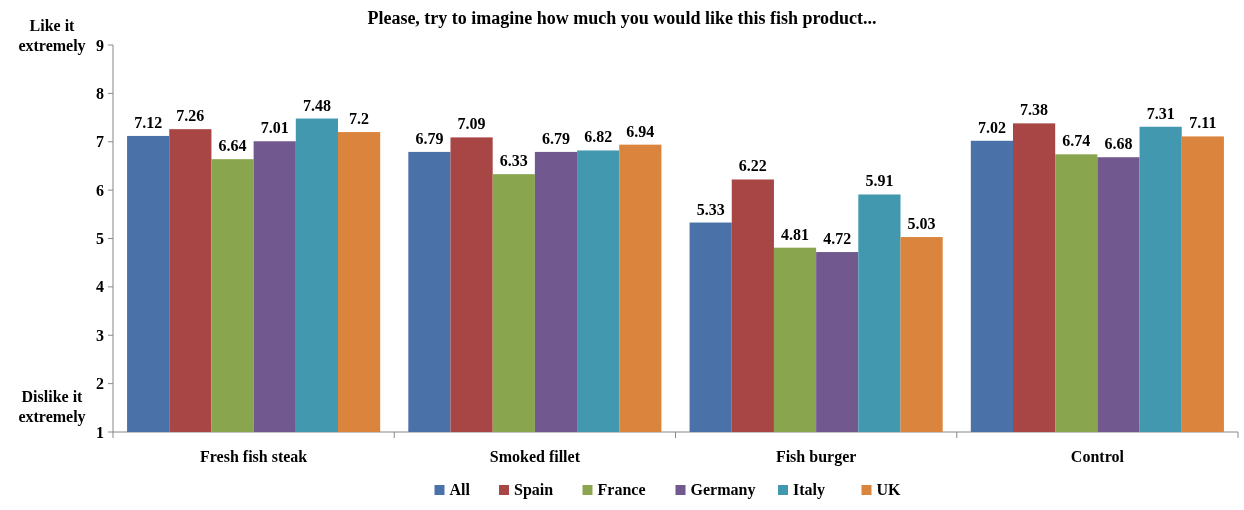  I want to click on legend-label: UK, so click(889, 489).